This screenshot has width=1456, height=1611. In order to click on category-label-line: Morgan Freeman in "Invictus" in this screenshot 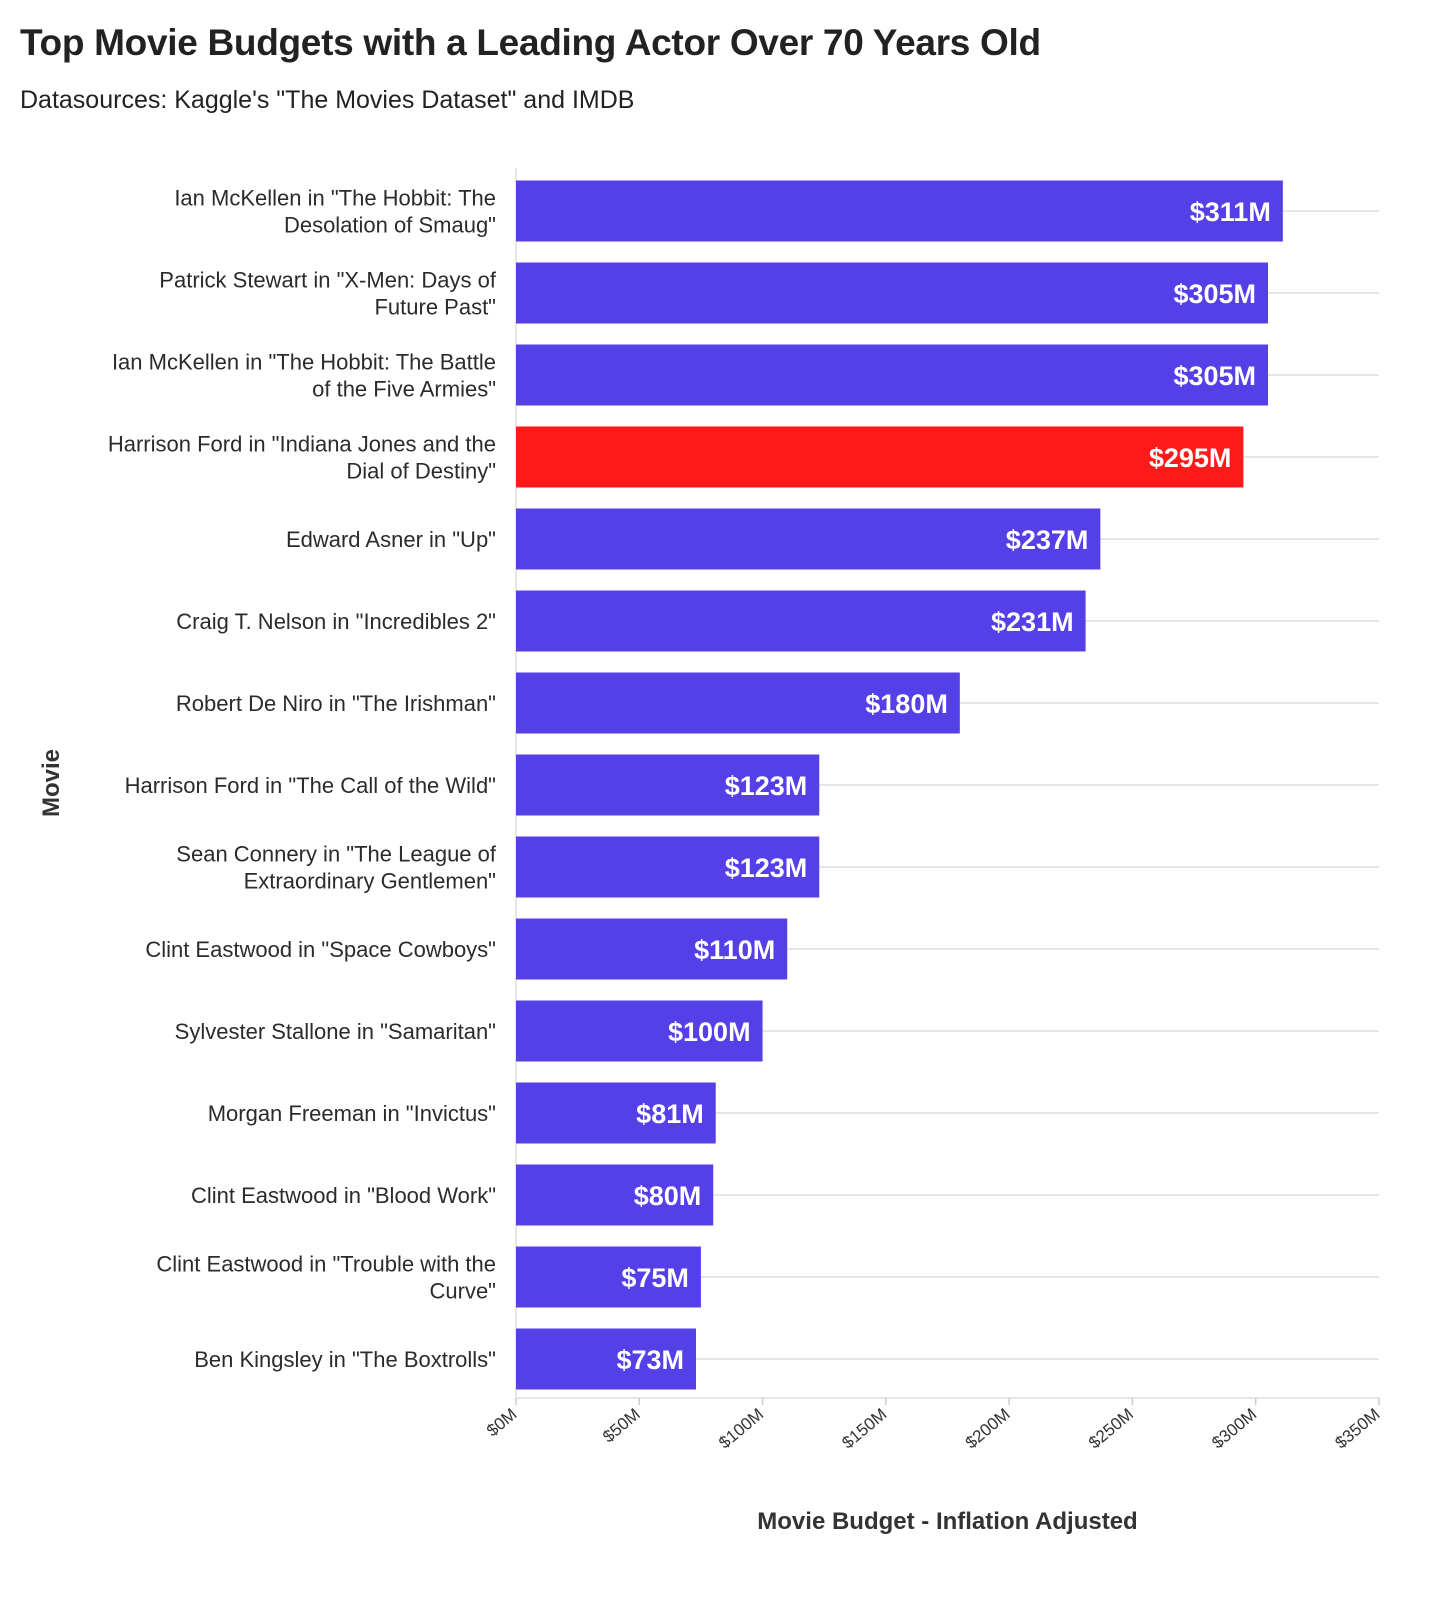, I will do `click(352, 1113)`.